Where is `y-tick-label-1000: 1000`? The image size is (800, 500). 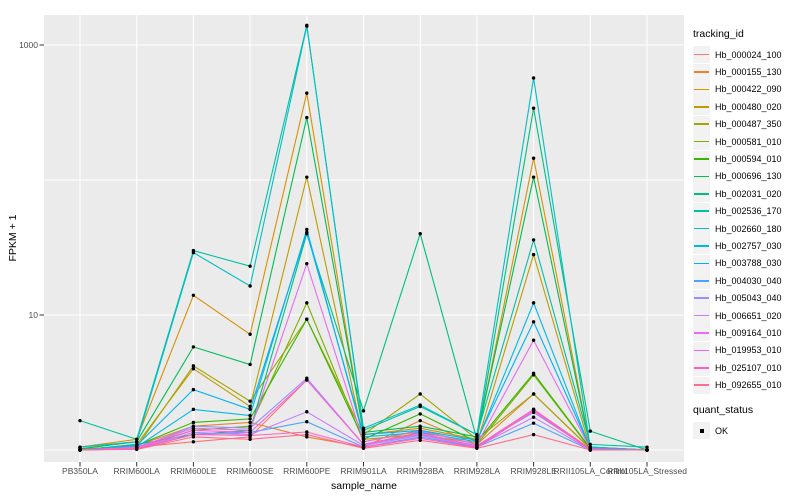 y-tick-label-1000: 1000 is located at coordinates (28, 45).